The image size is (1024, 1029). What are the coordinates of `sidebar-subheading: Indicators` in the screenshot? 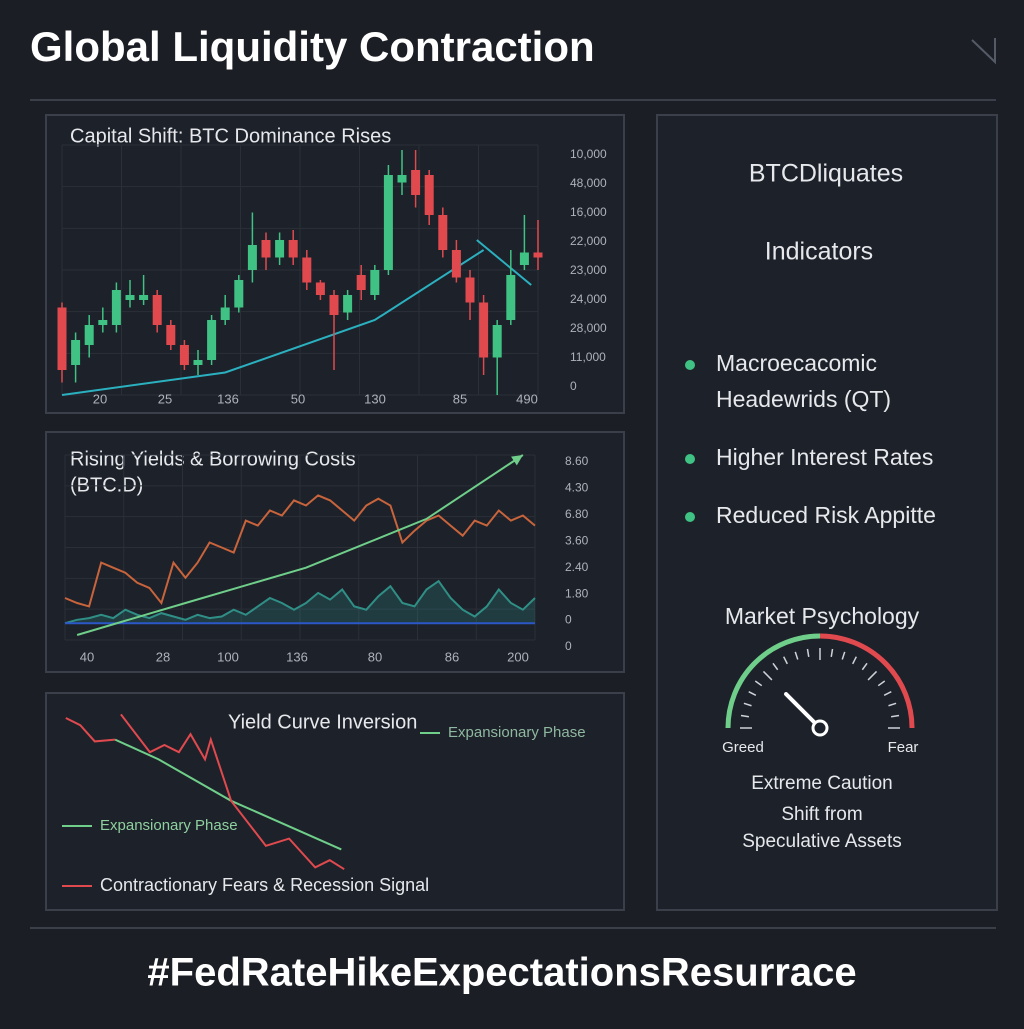 It's located at (819, 252).